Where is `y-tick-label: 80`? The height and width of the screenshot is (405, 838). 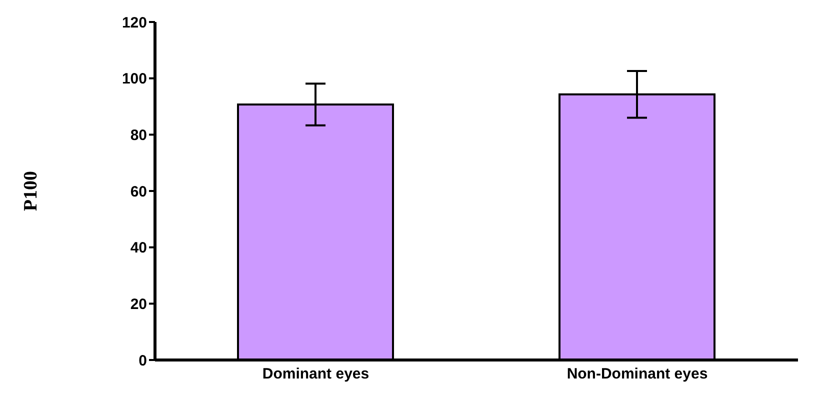
y-tick-label: 80 is located at coordinates (138, 135).